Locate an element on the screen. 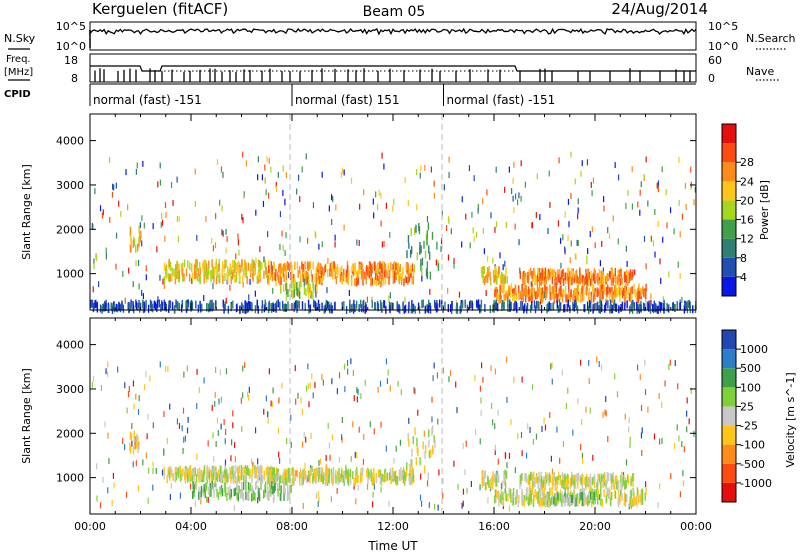  freq-tick-top: 18 is located at coordinates (71, 60).